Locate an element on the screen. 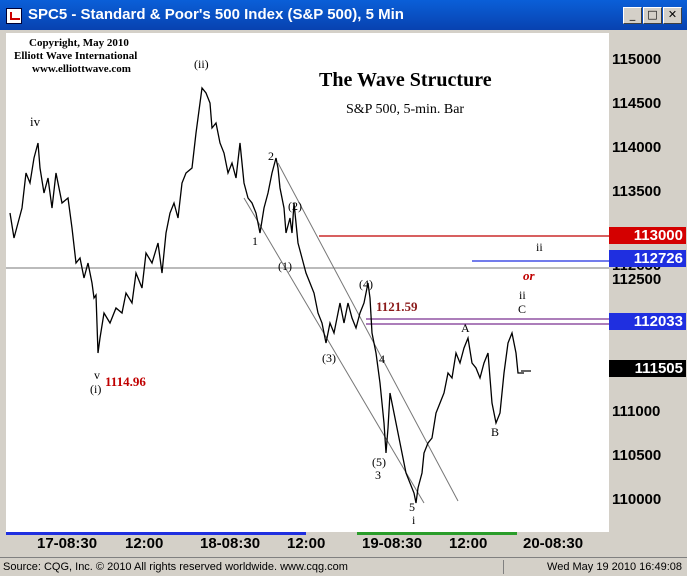  wave-paren-2-label: (2) is located at coordinates (295, 206).